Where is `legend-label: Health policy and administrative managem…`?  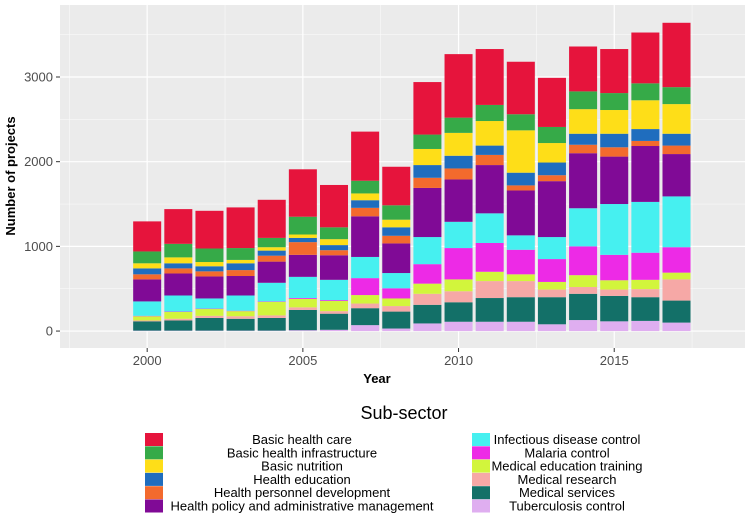
legend-label: Health policy and administrative managem… is located at coordinates (301, 506).